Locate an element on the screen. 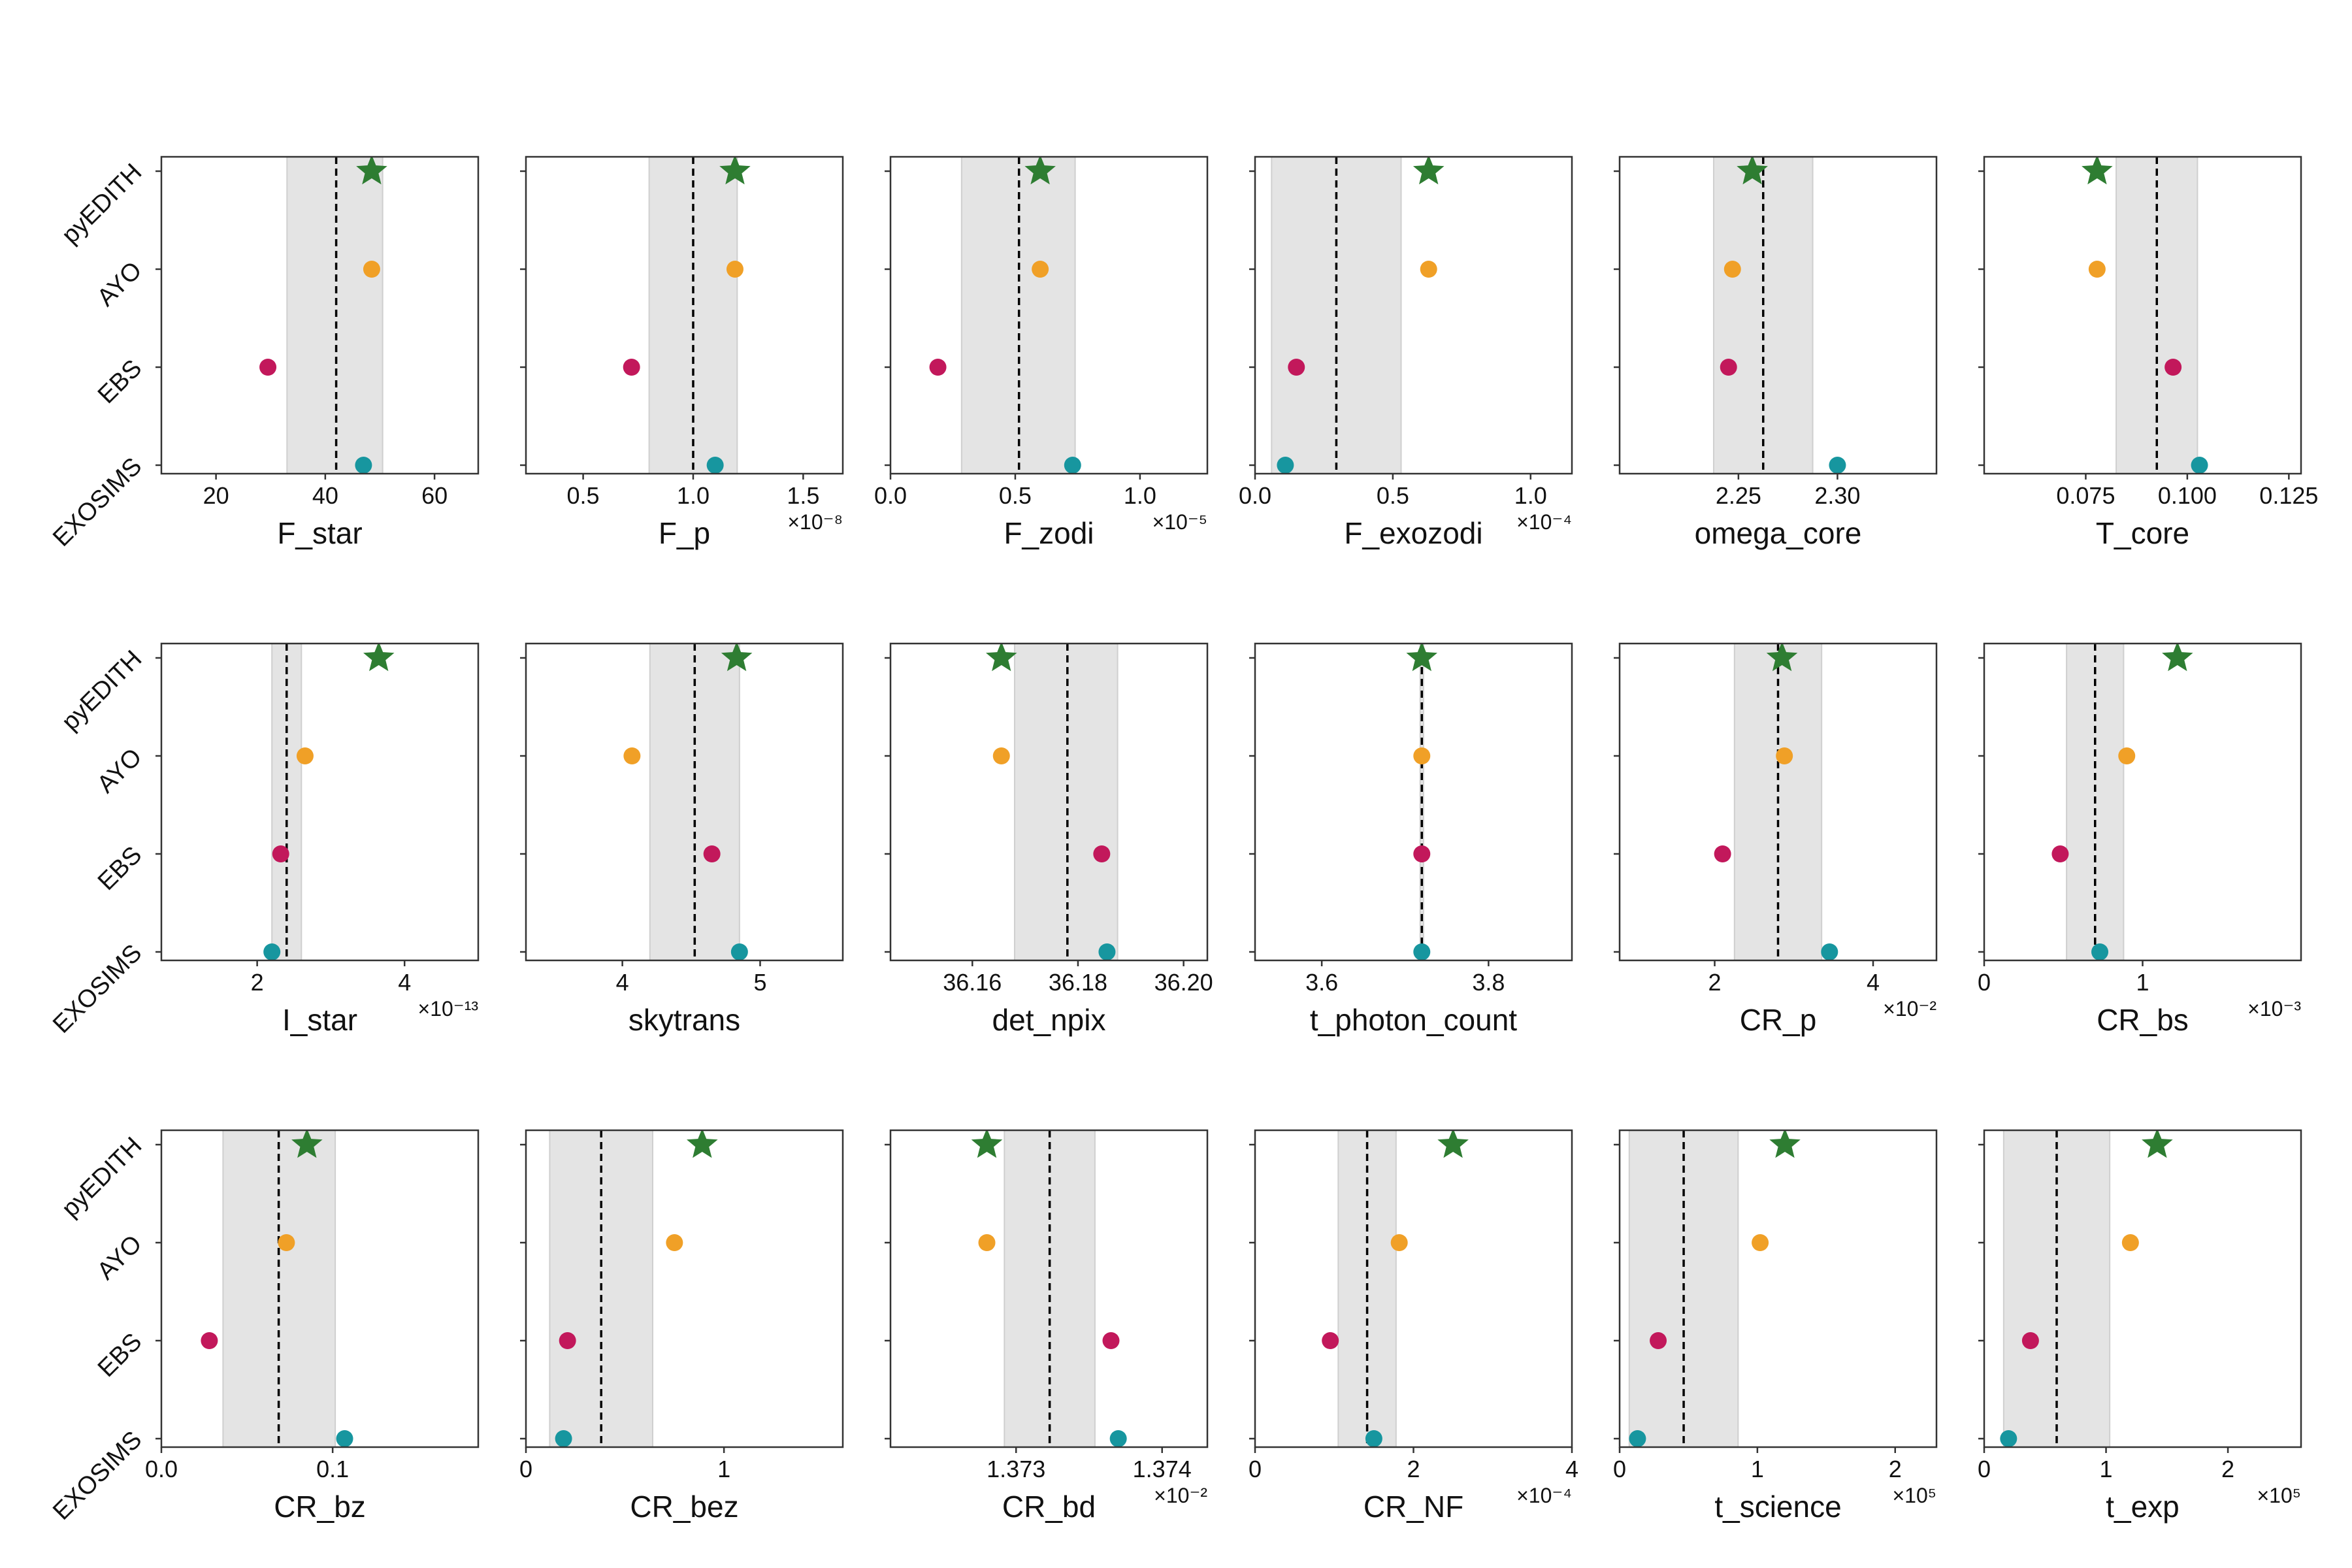 Image resolution: width=2352 pixels, height=1568 pixels. panel-t_science: 0 1 2 t_science ×10⁵ is located at coordinates (1775, 1326).